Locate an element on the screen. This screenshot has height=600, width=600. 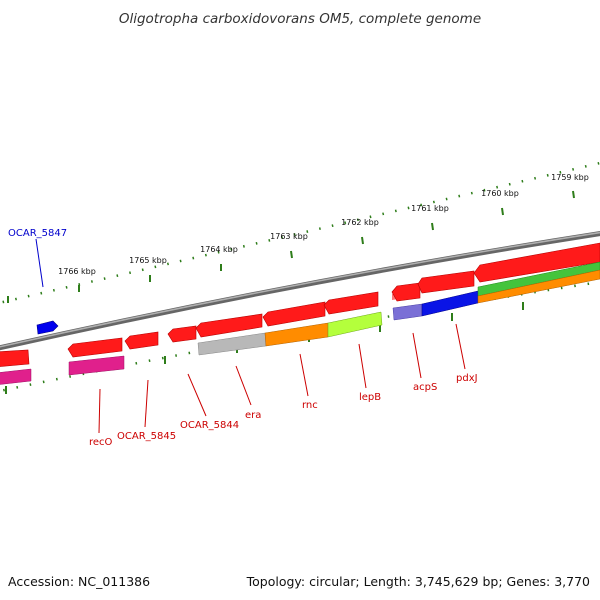
forward-strand-genes is located at coordinates (318, 288).